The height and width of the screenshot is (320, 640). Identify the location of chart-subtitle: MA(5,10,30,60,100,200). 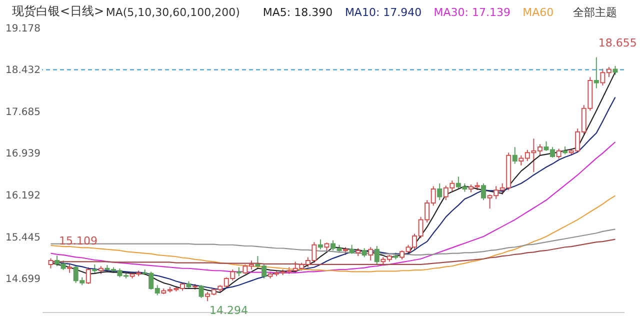
(173, 12).